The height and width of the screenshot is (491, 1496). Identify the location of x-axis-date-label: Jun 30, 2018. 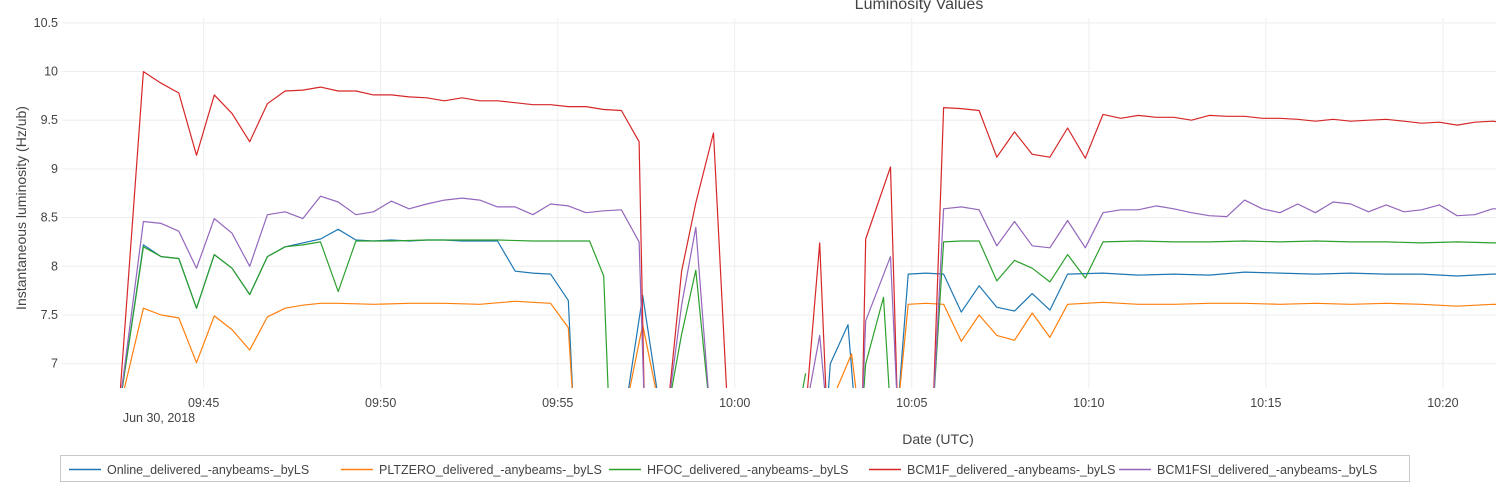
(159, 418).